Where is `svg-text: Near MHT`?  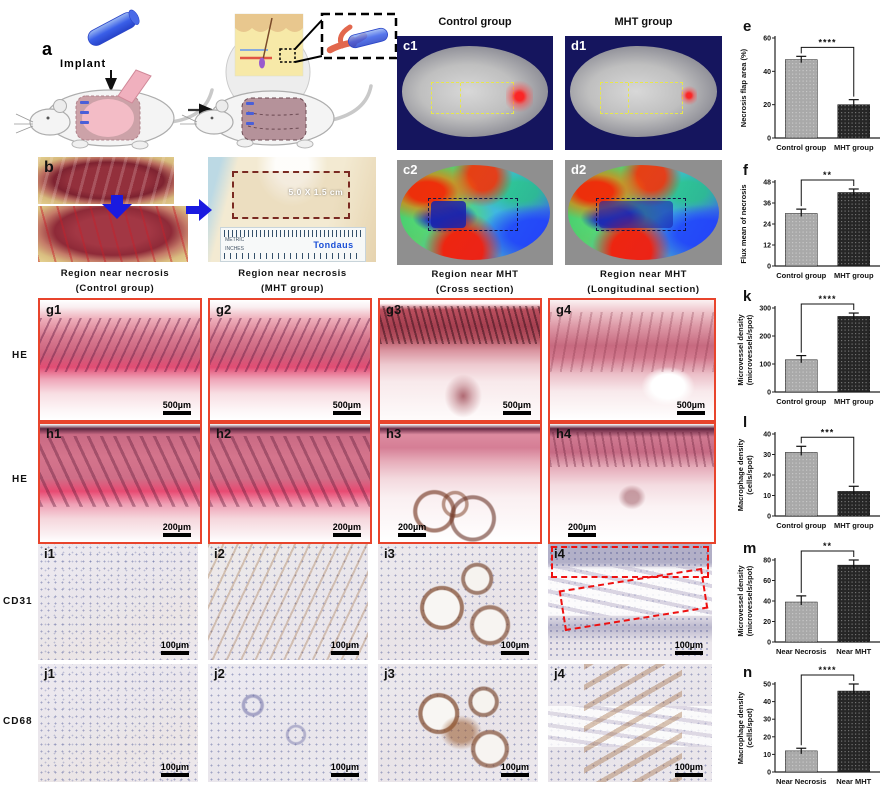
svg-text: Near MHT is located at coordinates (853, 651).